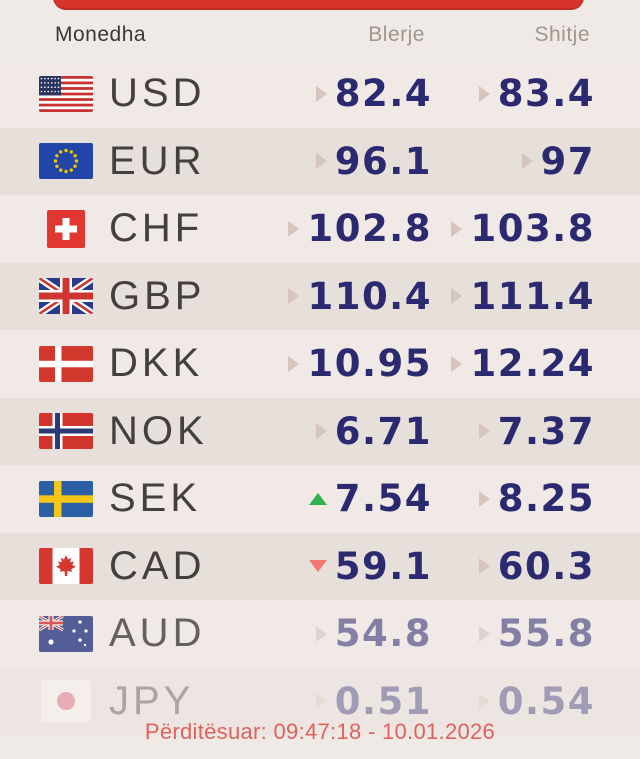  What do you see at coordinates (66, 161) in the screenshot?
I see `eur-flag-icon` at bounding box center [66, 161].